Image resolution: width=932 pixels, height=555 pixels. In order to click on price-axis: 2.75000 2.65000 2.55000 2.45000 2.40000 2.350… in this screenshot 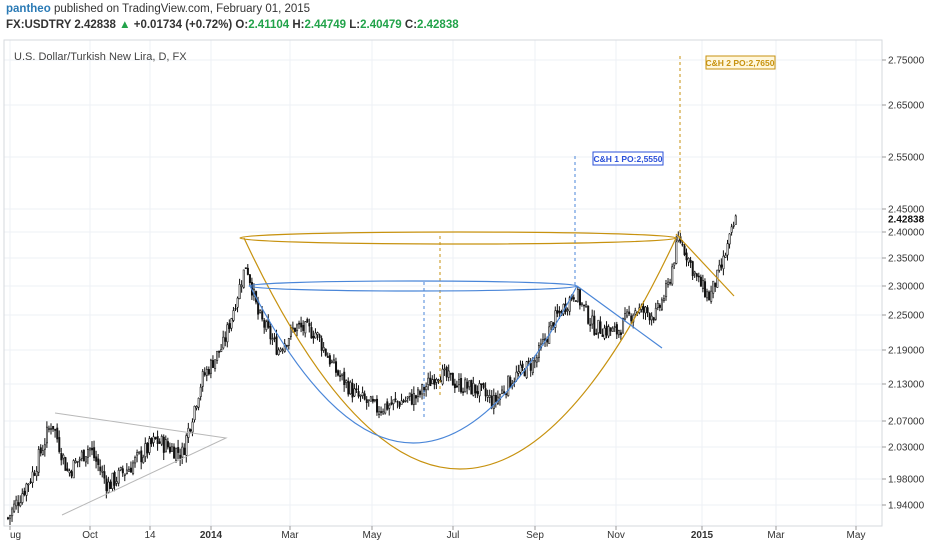, I will do `click(903, 284)`.